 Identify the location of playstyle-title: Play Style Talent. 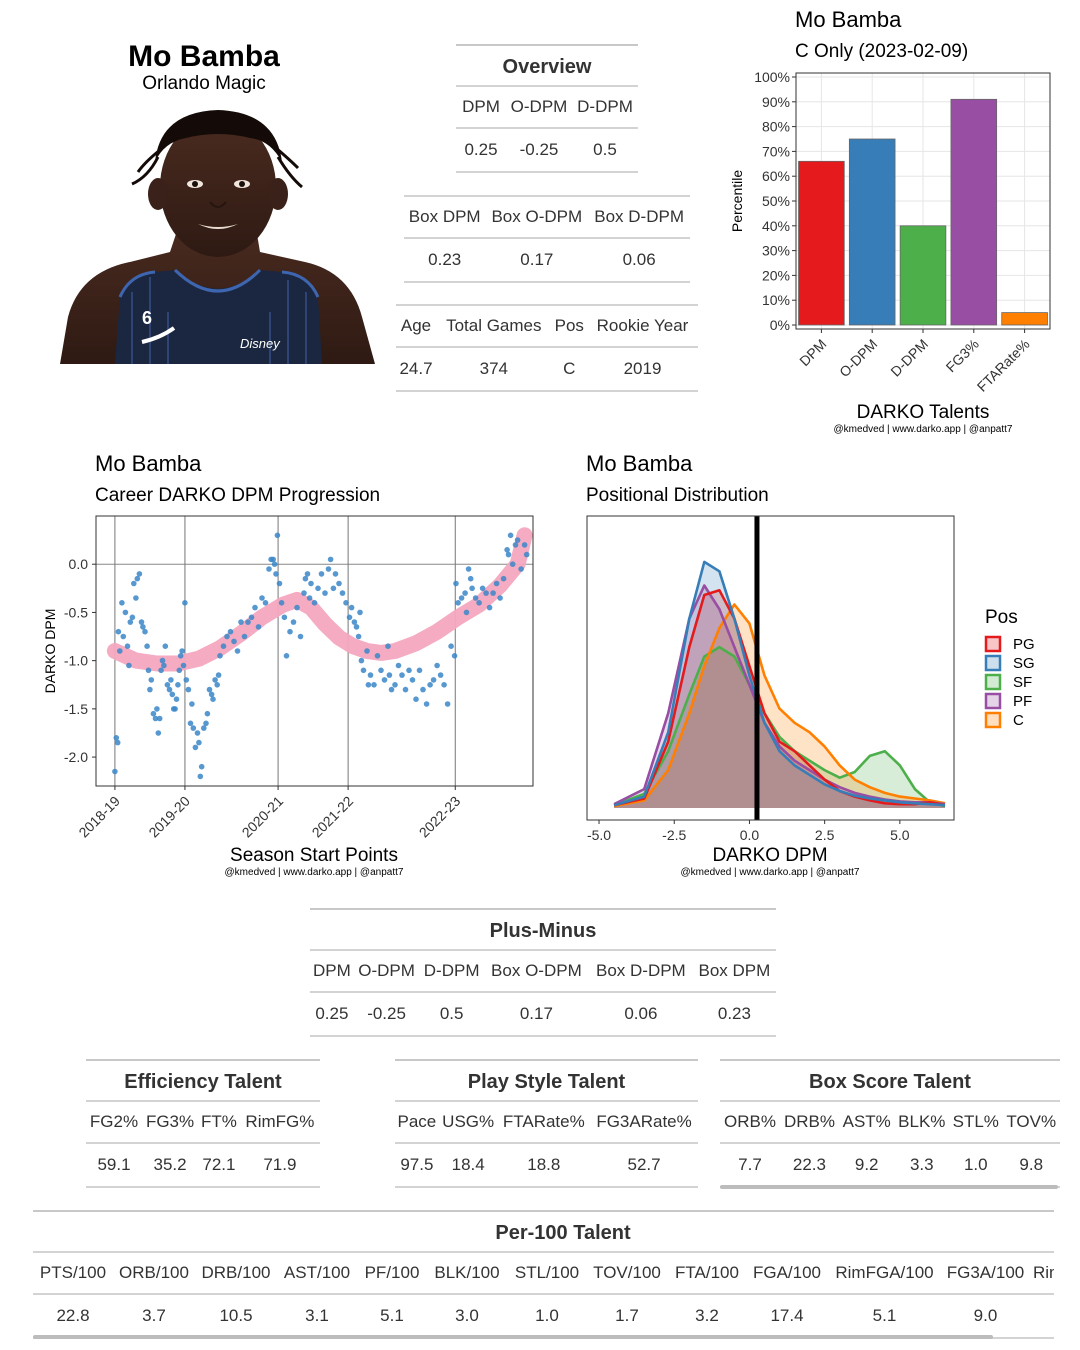
(546, 1079).